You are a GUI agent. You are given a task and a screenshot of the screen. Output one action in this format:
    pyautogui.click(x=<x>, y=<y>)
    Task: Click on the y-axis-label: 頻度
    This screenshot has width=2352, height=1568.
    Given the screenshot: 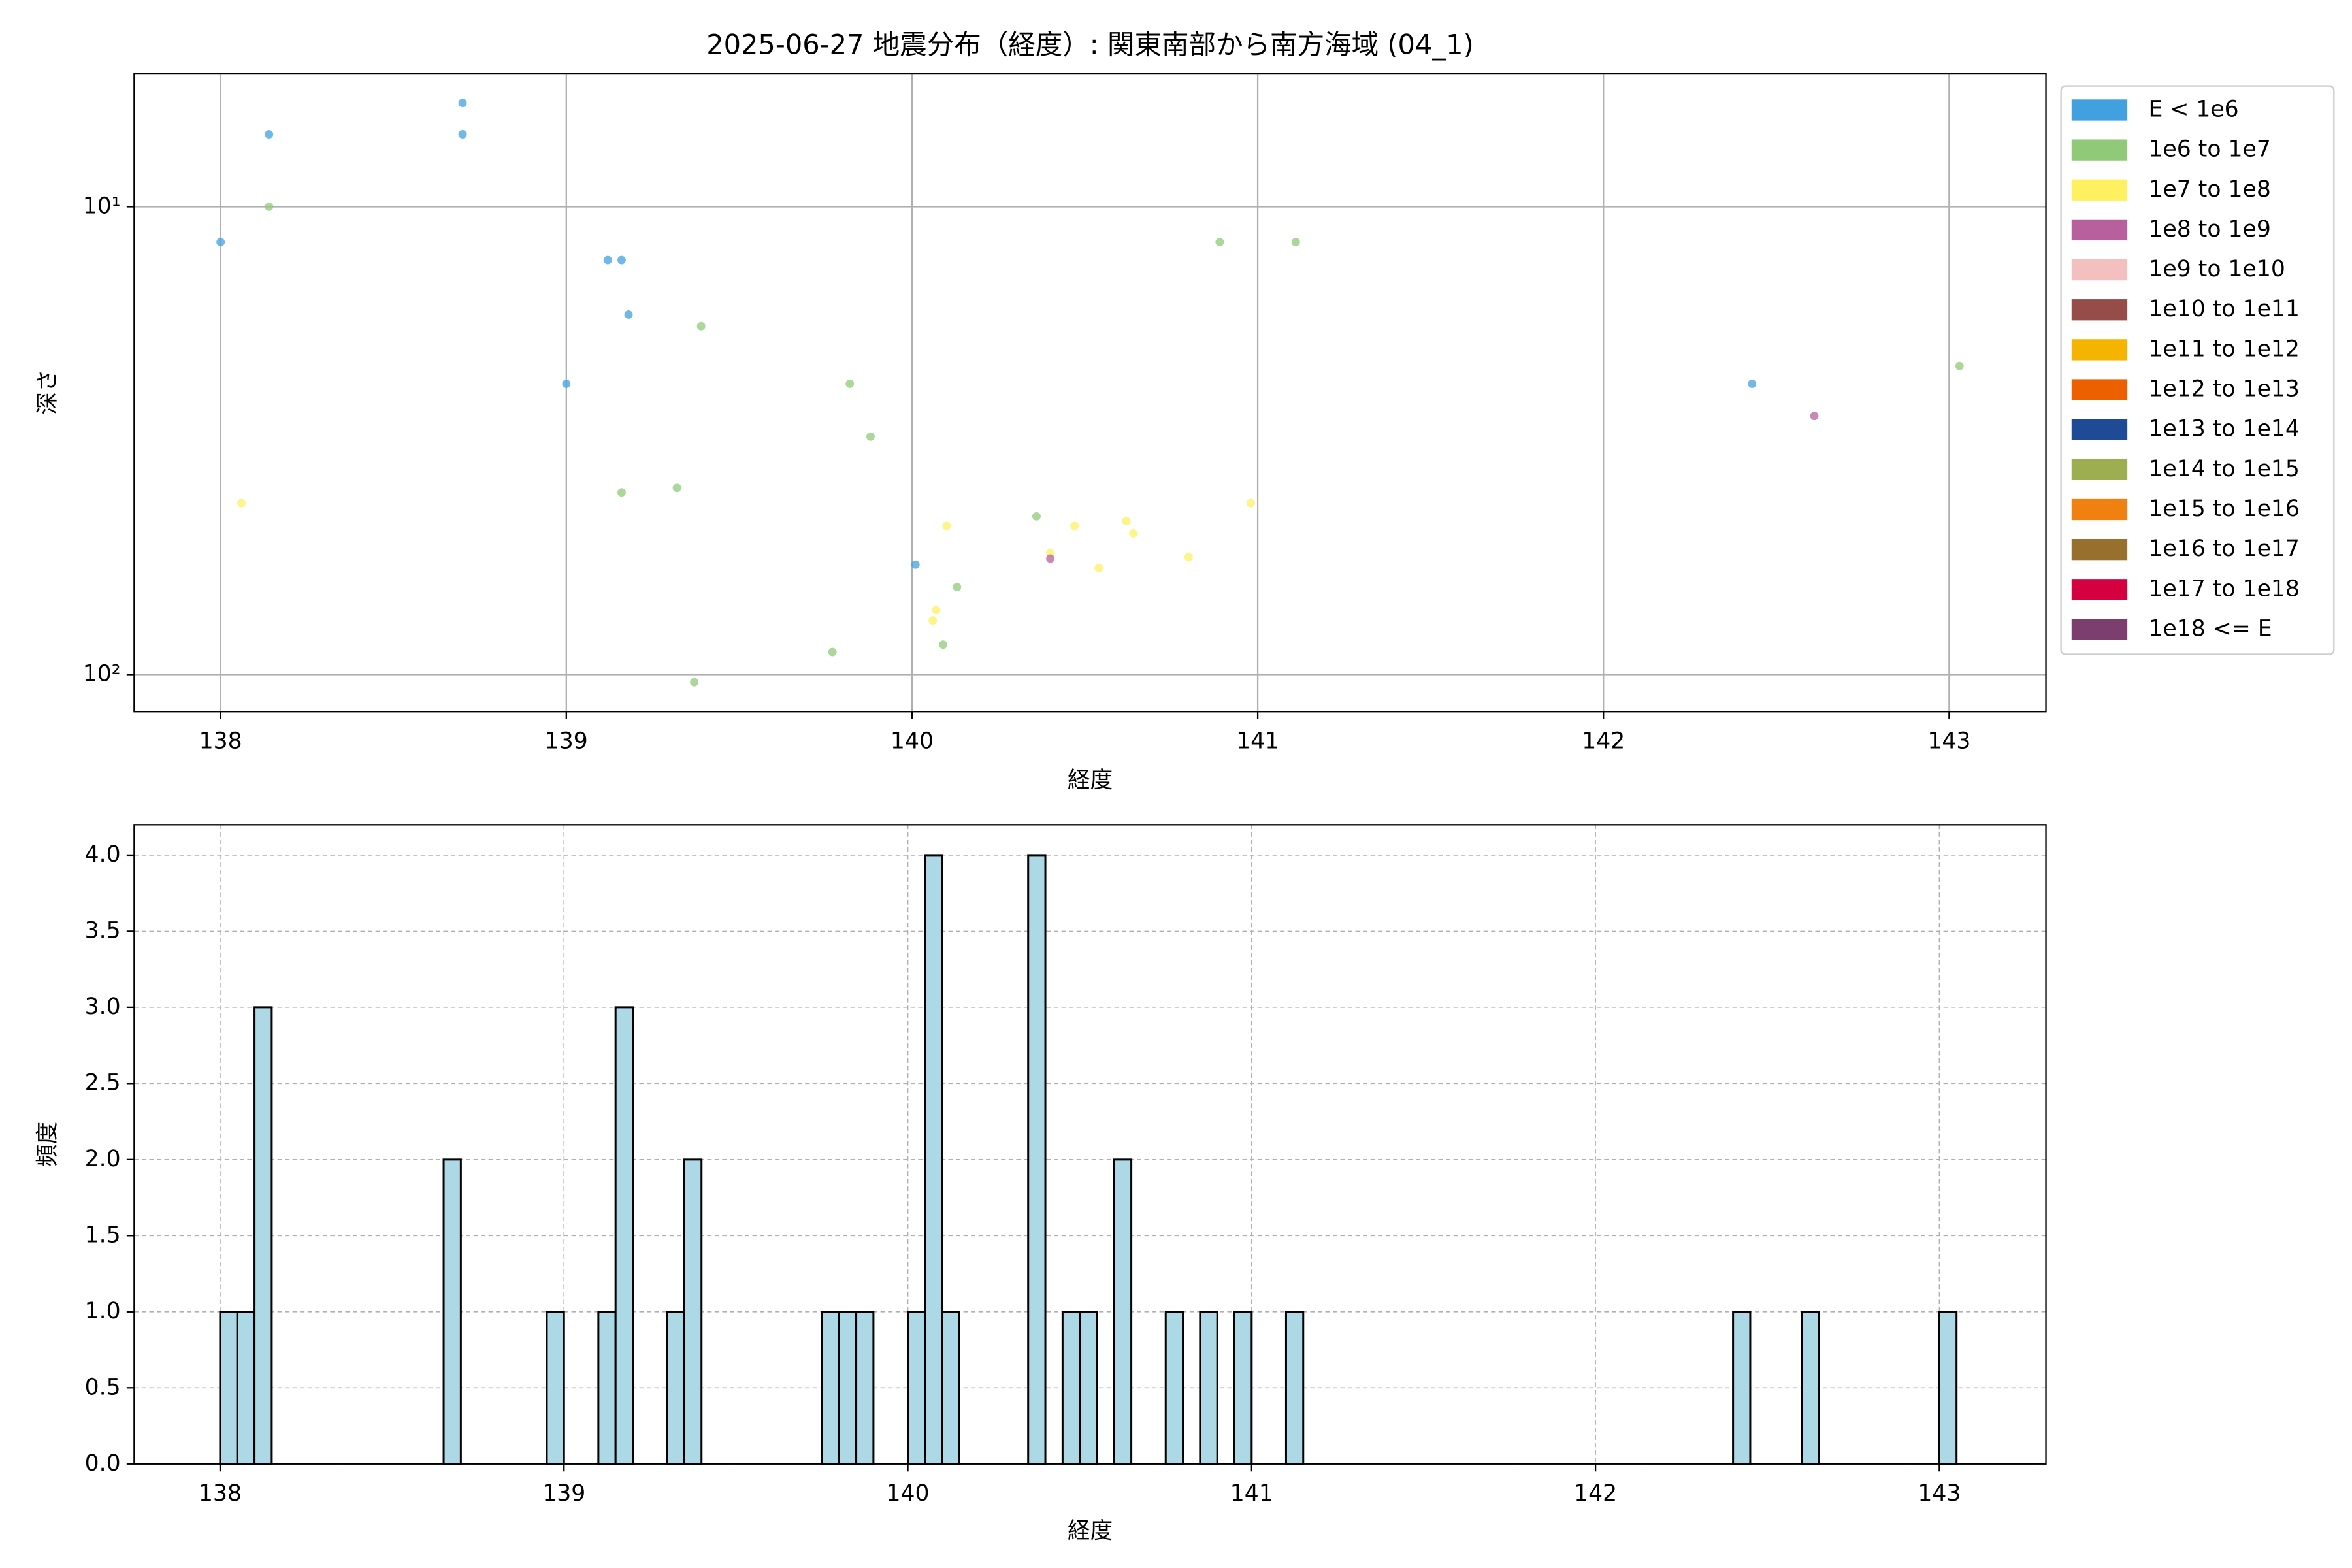 What is the action you would take?
    pyautogui.click(x=48, y=1144)
    